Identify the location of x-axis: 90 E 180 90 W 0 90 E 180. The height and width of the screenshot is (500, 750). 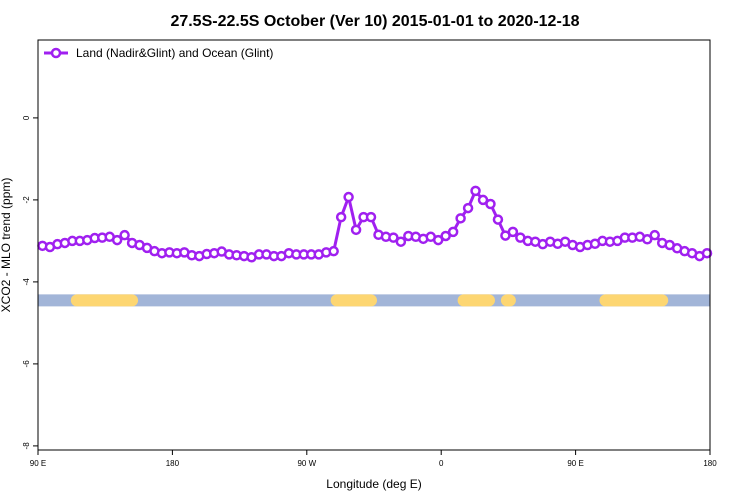
(373, 459).